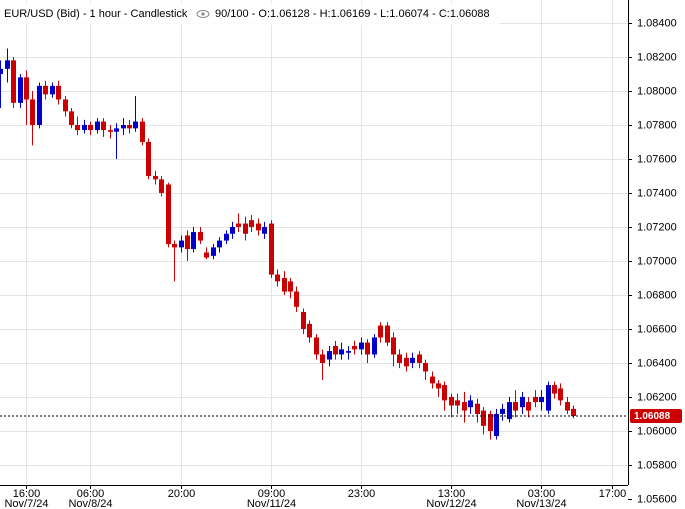  Describe the element at coordinates (657, 159) in the screenshot. I see `y-tick-label: 1.07600` at that location.